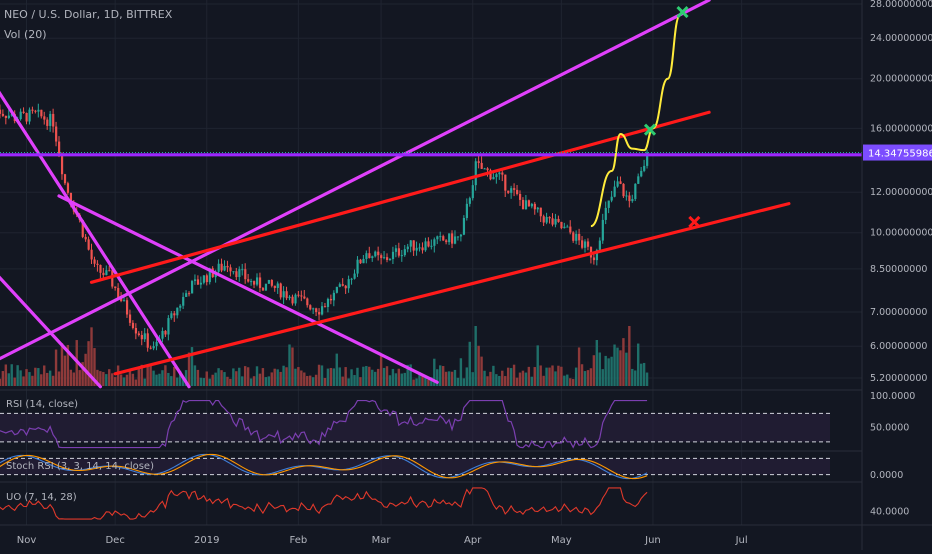 The width and height of the screenshot is (932, 554). What do you see at coordinates (635, 121) in the screenshot?
I see `projection-curve` at bounding box center [635, 121].